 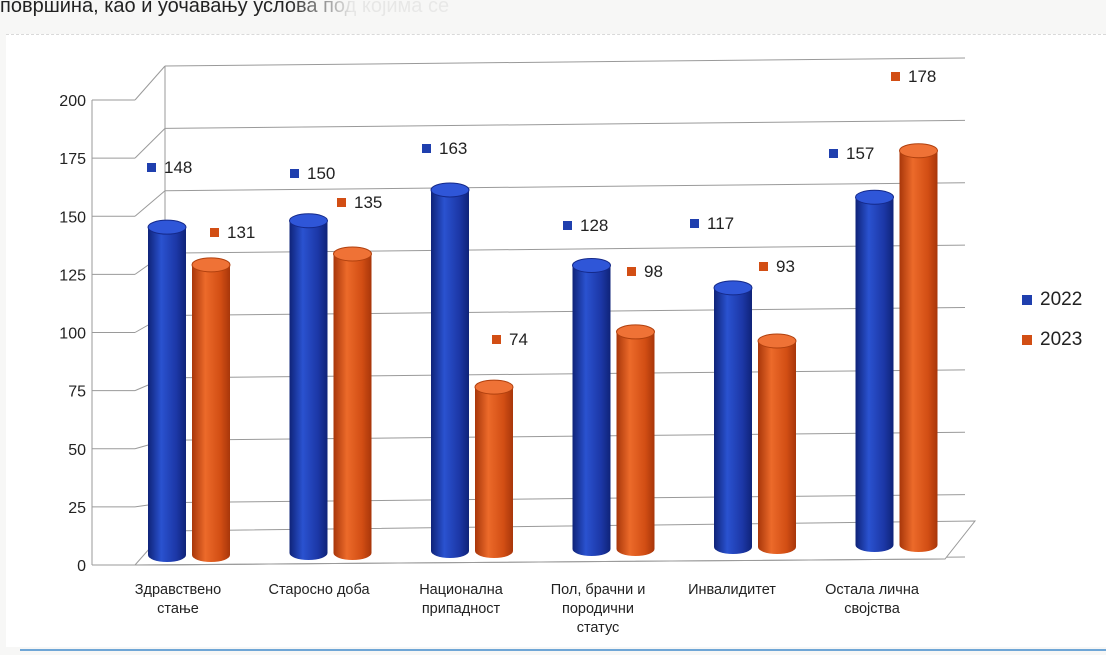 I want to click on data-label-value: 135, so click(x=368, y=202).